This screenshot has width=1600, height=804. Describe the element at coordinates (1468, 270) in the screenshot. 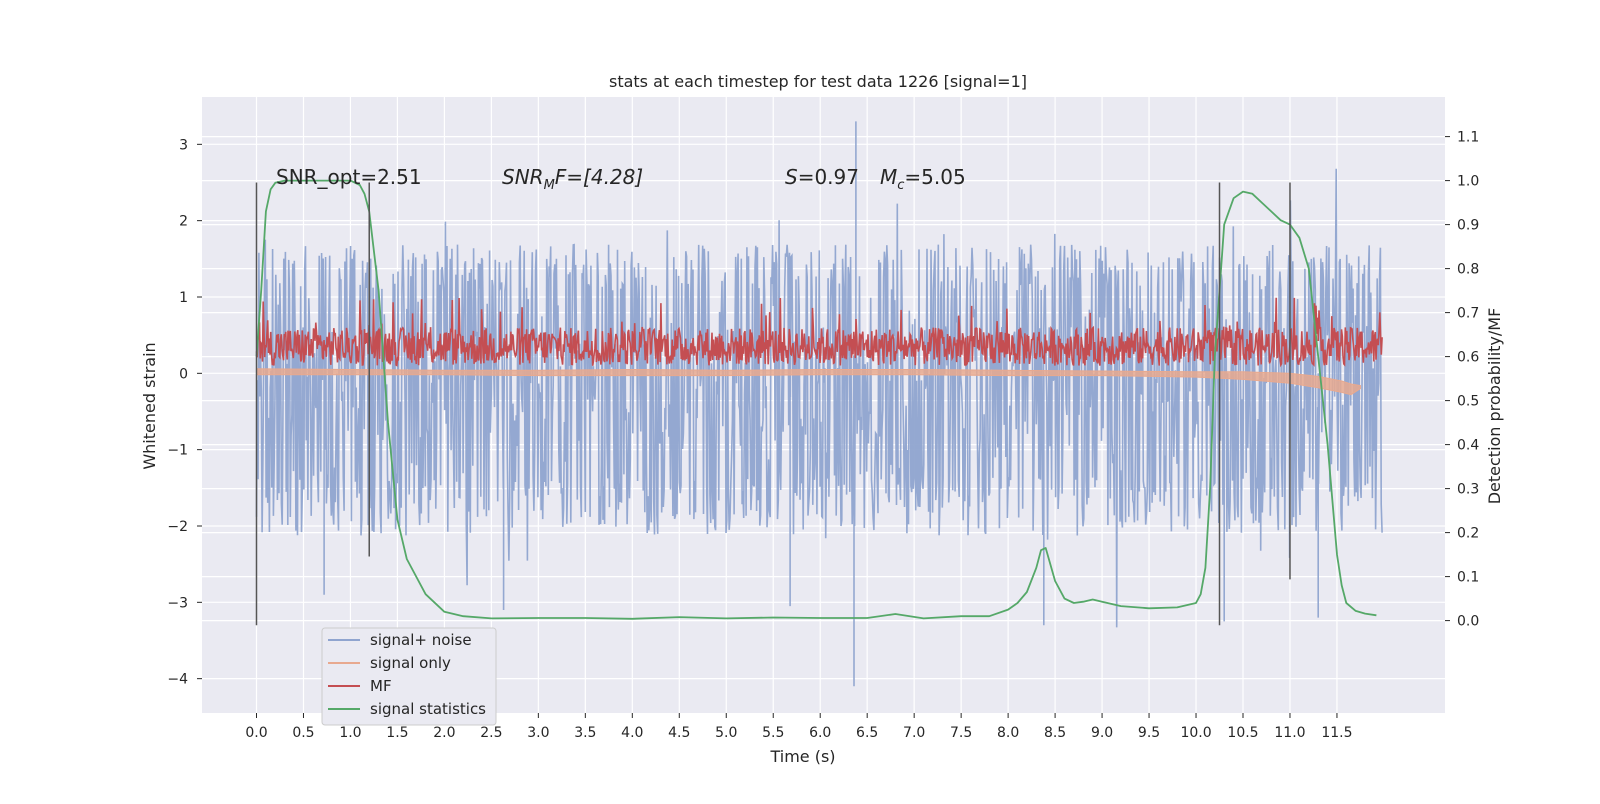

I see `y2-tick-label: 0.8` at that location.